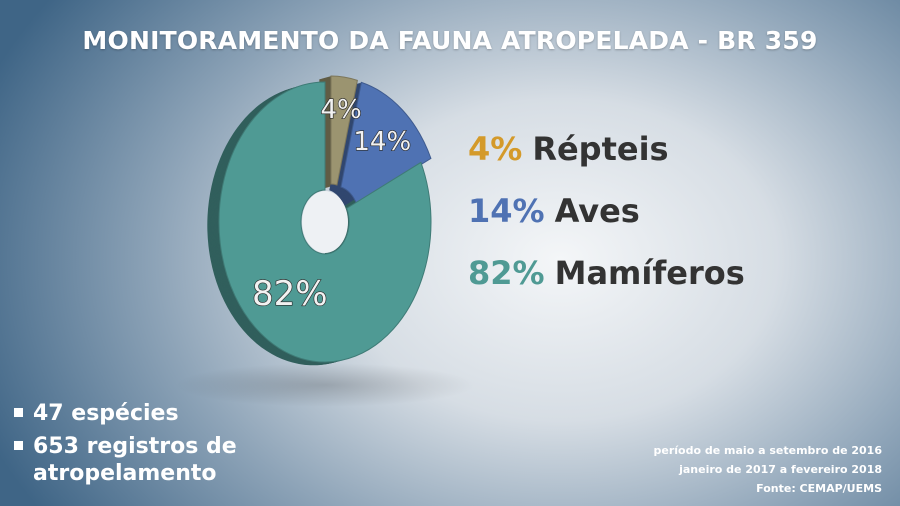  What do you see at coordinates (597, 211) in the screenshot?
I see `legend-label: Aves` at bounding box center [597, 211].